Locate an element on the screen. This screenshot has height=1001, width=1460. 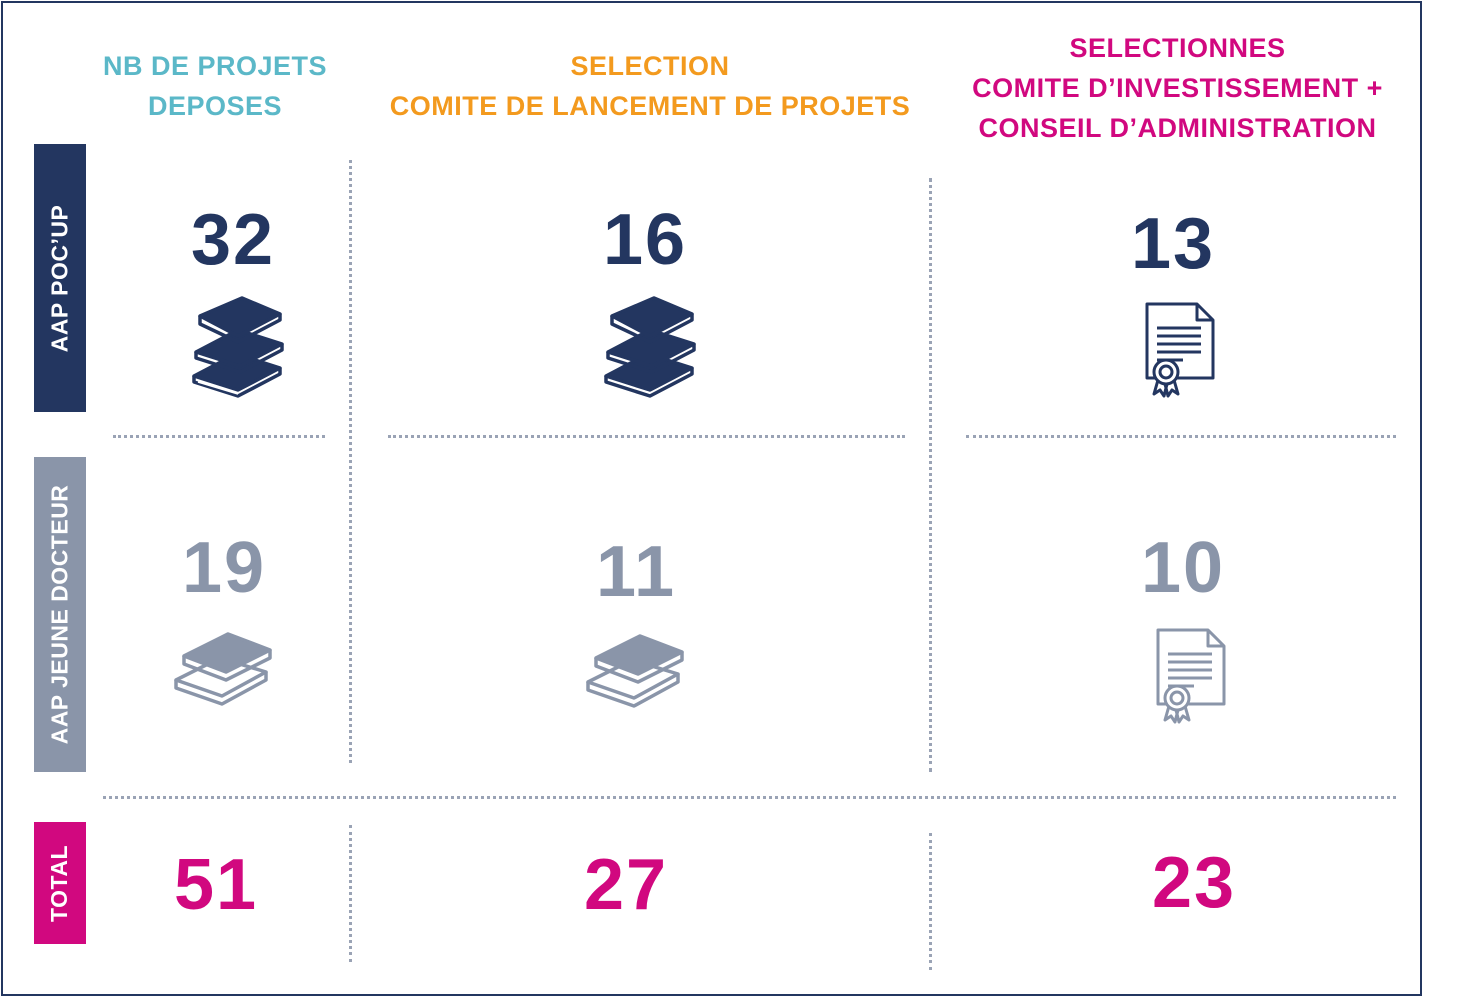
header-line: COMITE D’INVESTISSEMENT + is located at coordinates (1177, 88).